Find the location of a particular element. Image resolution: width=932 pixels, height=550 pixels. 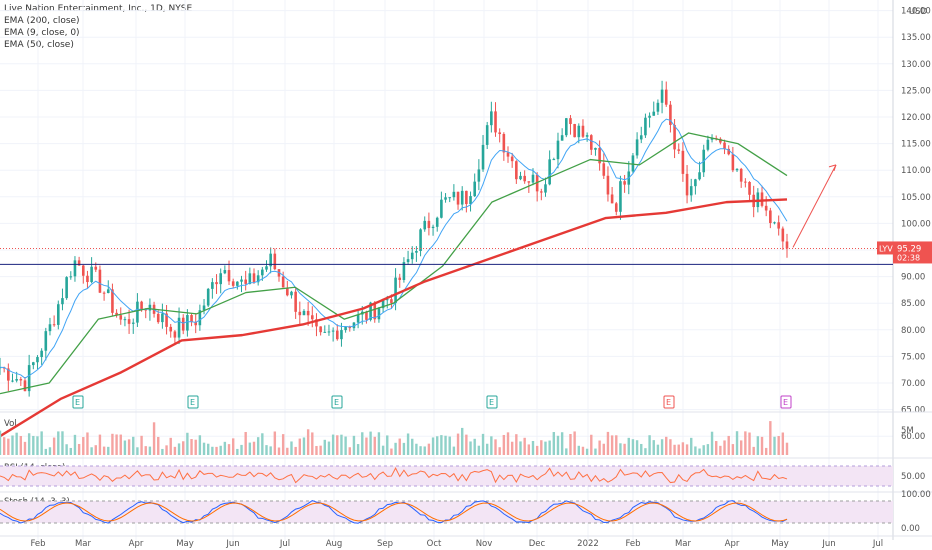

price-tick-label: 70.00 is located at coordinates (913, 384).